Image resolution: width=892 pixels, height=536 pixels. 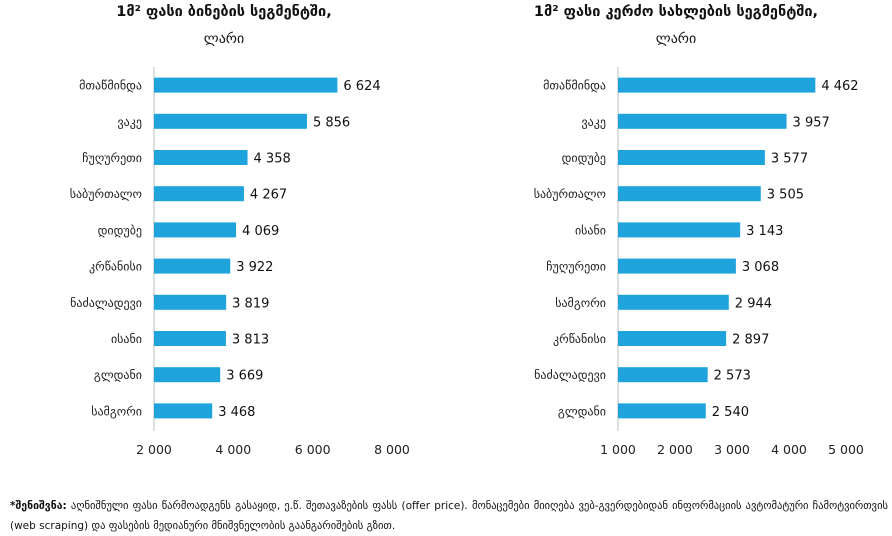 What do you see at coordinates (254, 267) in the screenshot?
I see `apartments-value-label: 3 922` at bounding box center [254, 267].